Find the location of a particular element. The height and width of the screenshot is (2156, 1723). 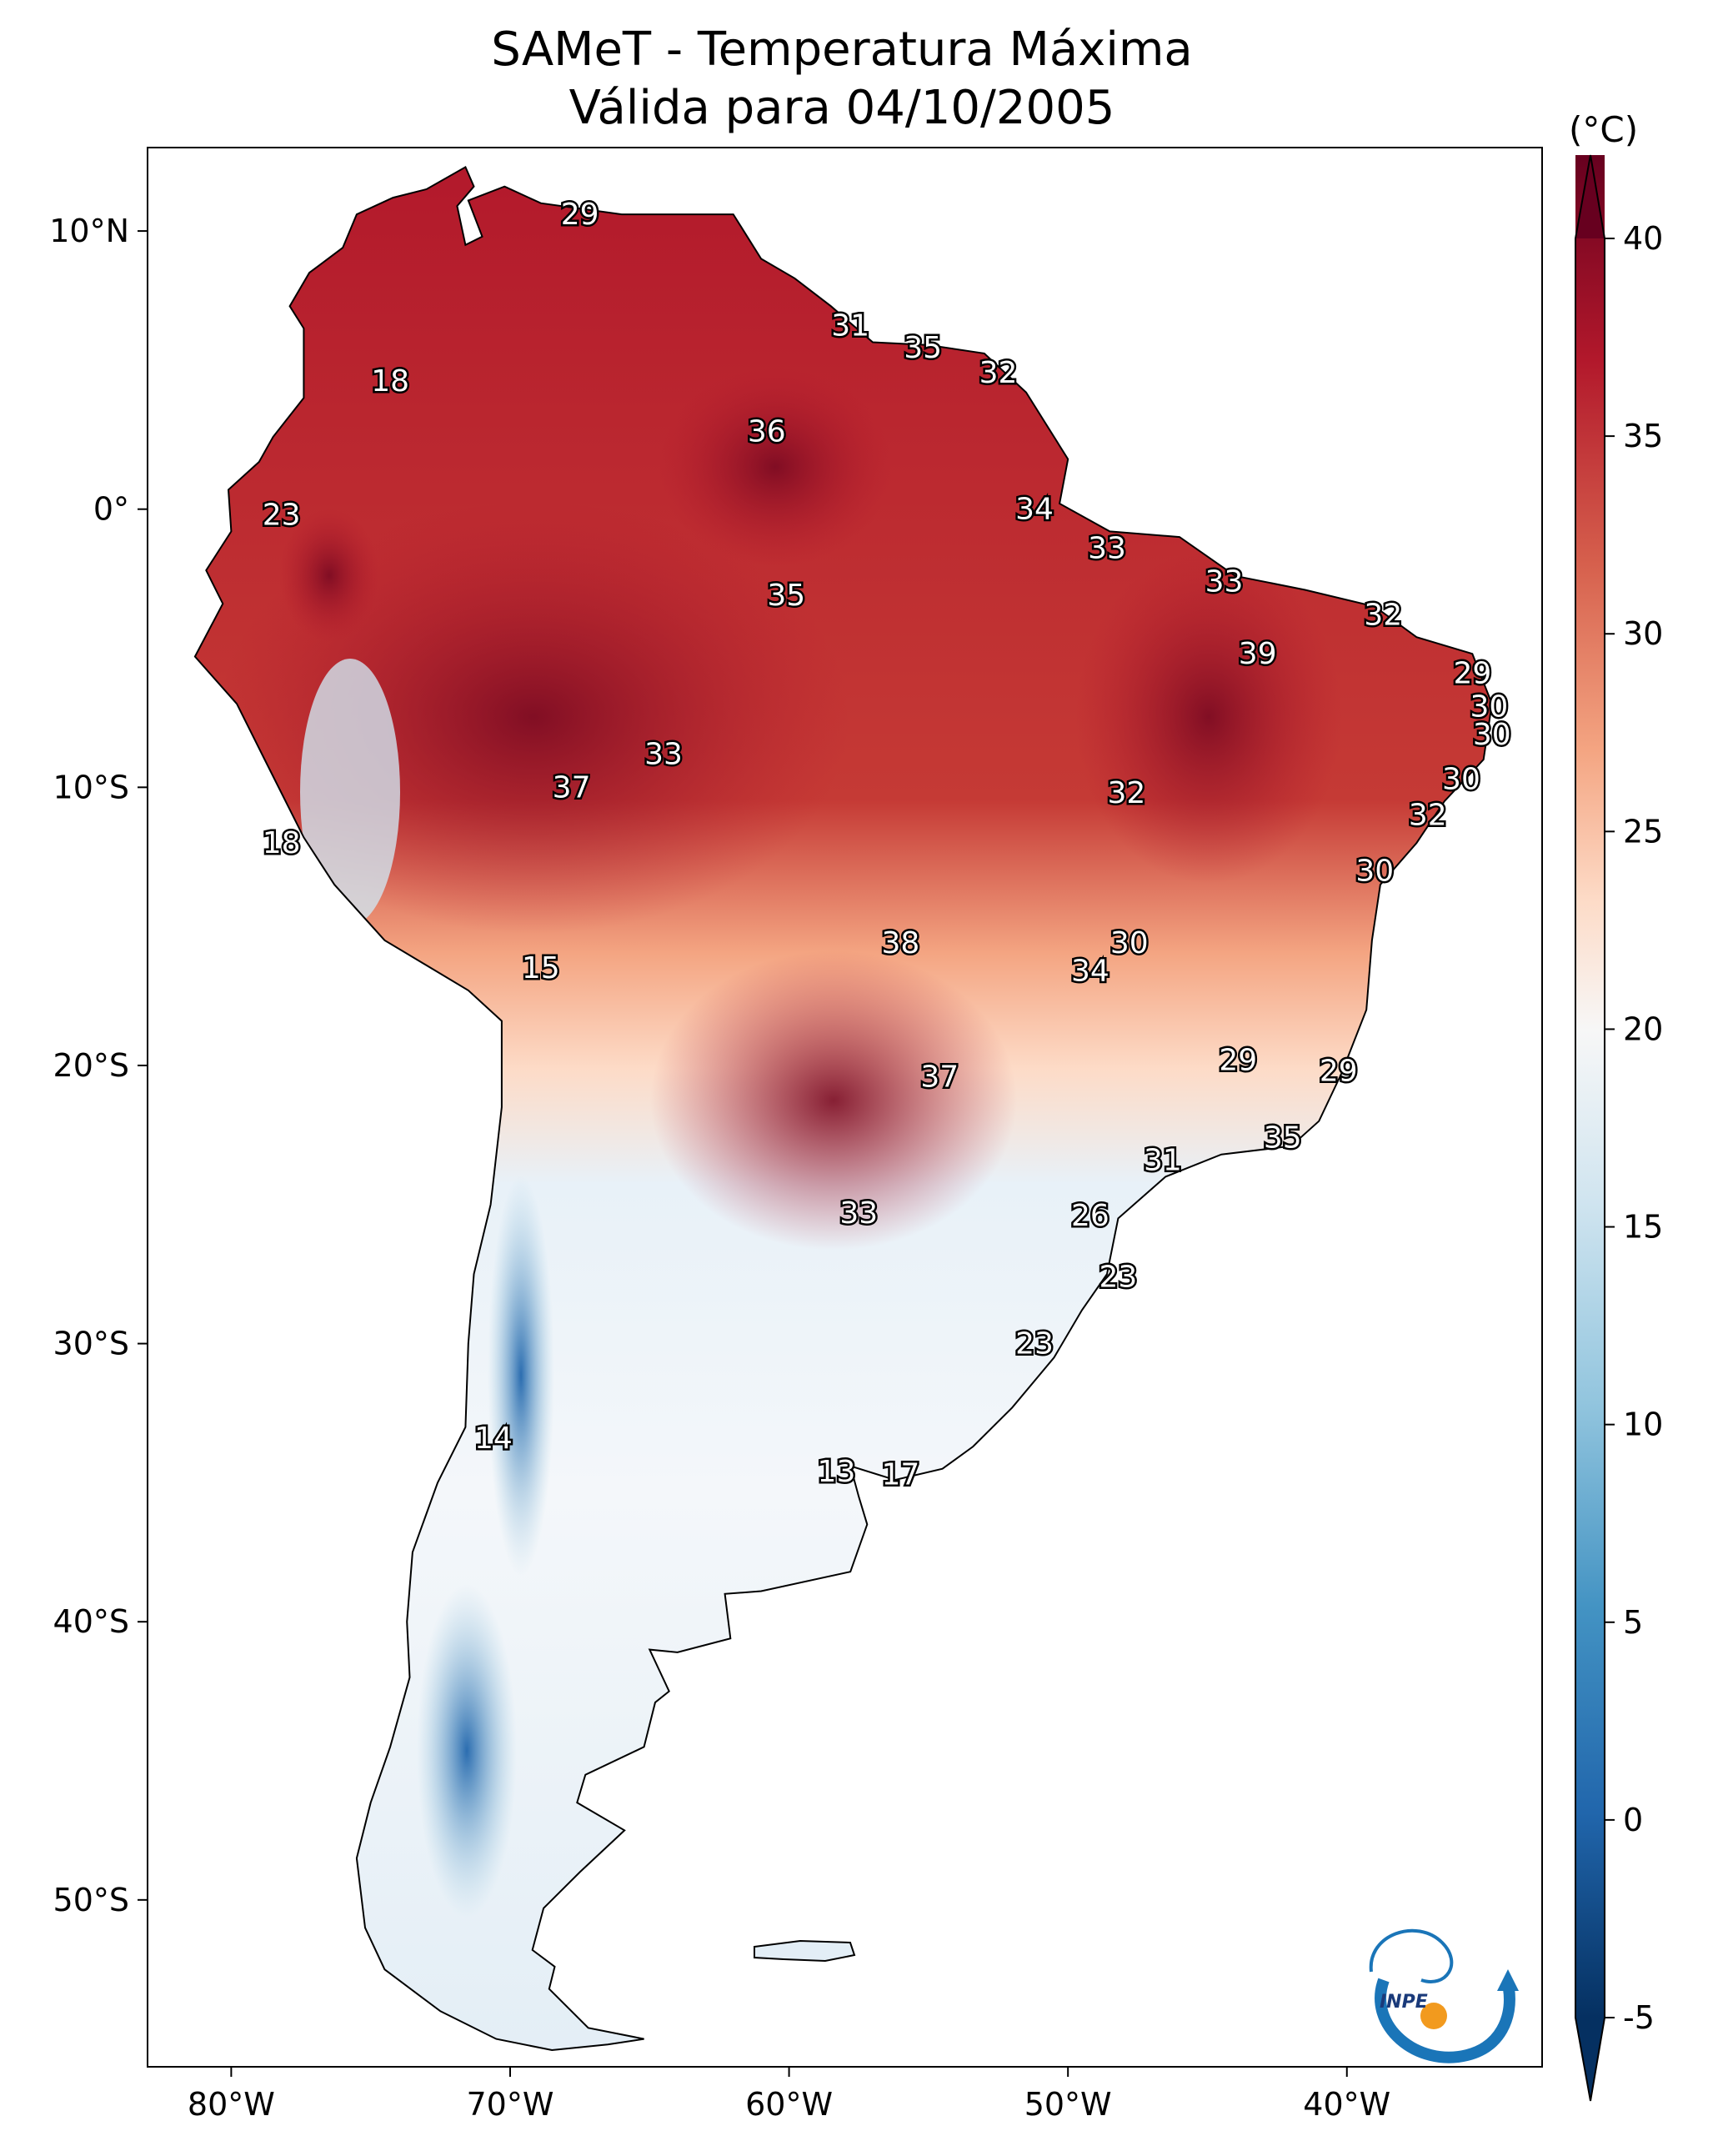

logo-arc is located at coordinates (1445, 2021).